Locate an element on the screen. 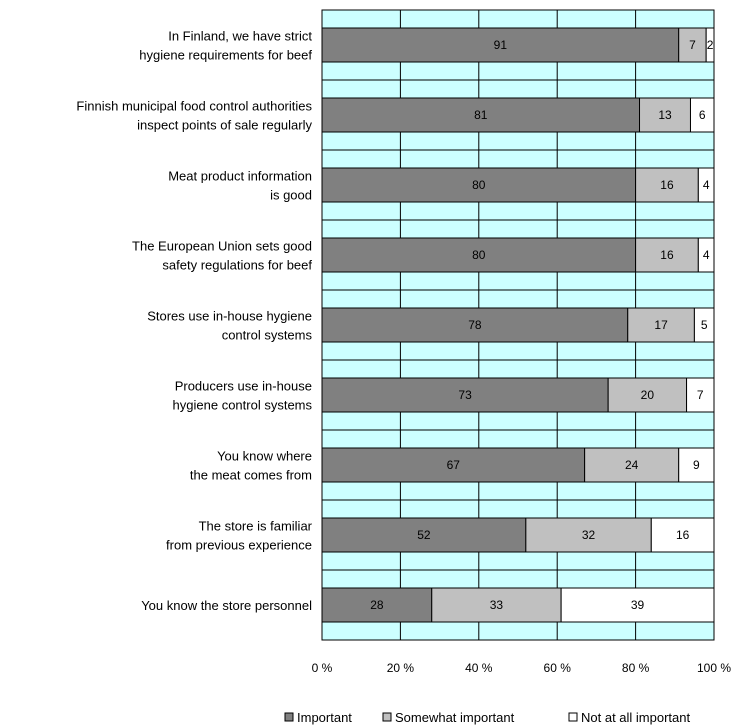 Image resolution: width=734 pixels, height=728 pixels. data-label: 28 is located at coordinates (377, 605).